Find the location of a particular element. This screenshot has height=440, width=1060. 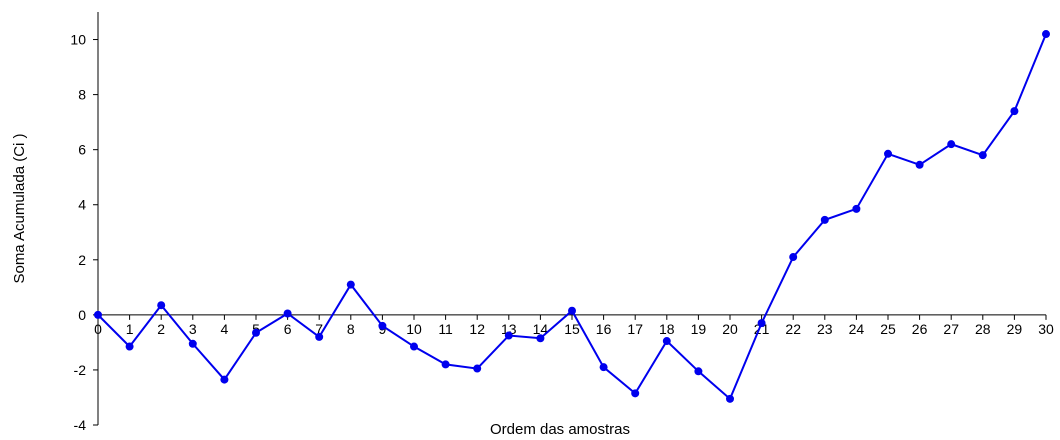

x-tick-label: 1 is located at coordinates (130, 329).